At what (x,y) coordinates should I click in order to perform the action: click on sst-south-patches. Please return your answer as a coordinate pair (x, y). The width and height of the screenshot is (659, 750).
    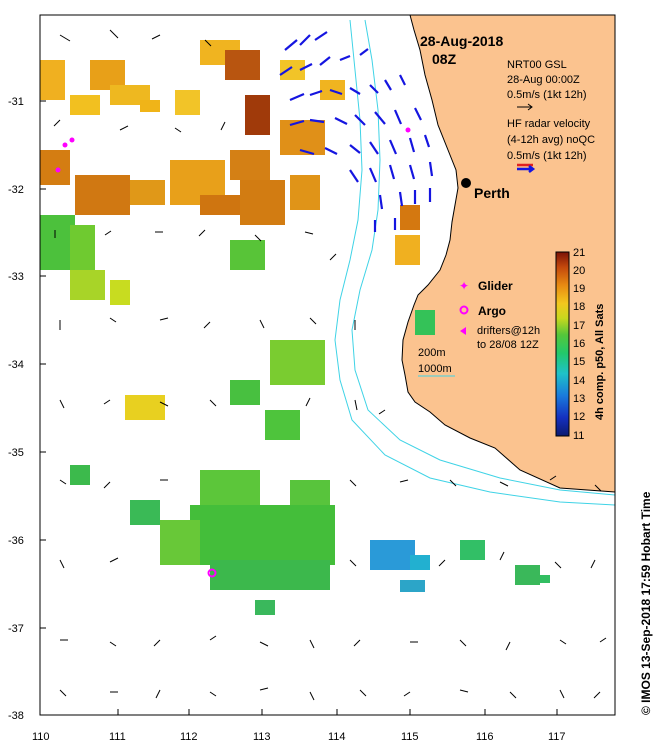
    Looking at the image, I should click on (310, 540).